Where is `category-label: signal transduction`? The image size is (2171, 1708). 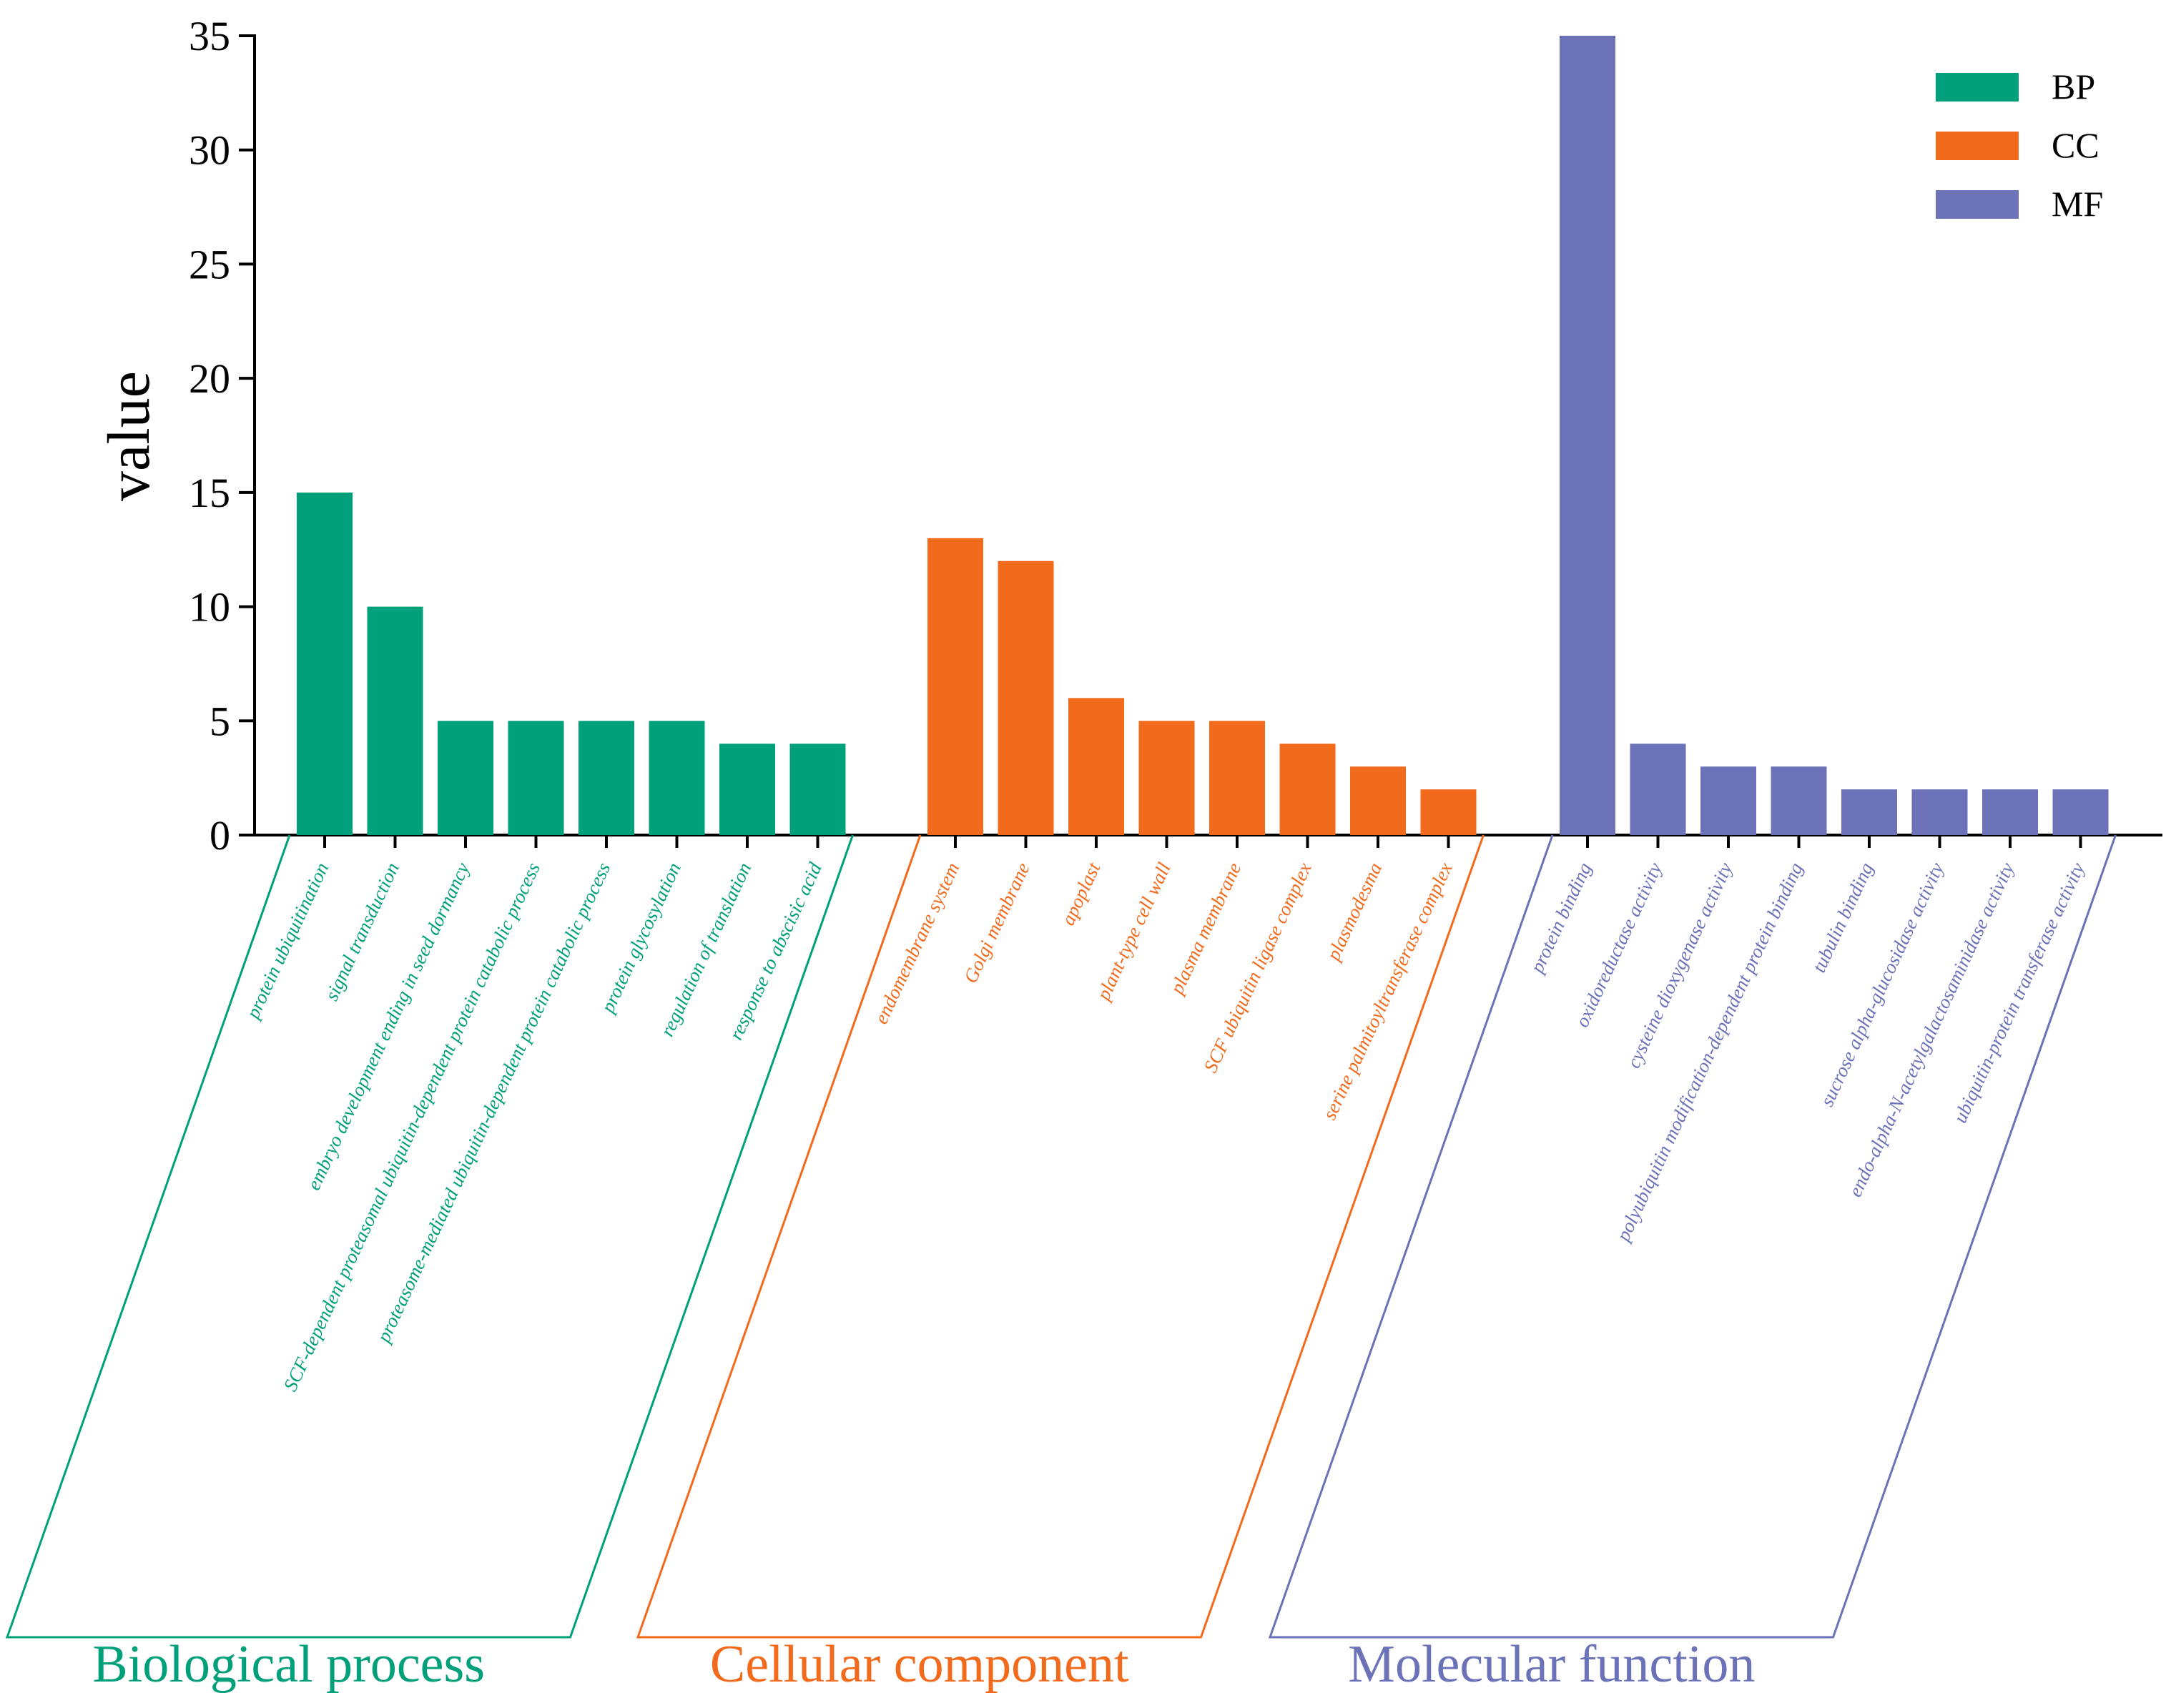
category-label: signal transduction is located at coordinates (361, 931).